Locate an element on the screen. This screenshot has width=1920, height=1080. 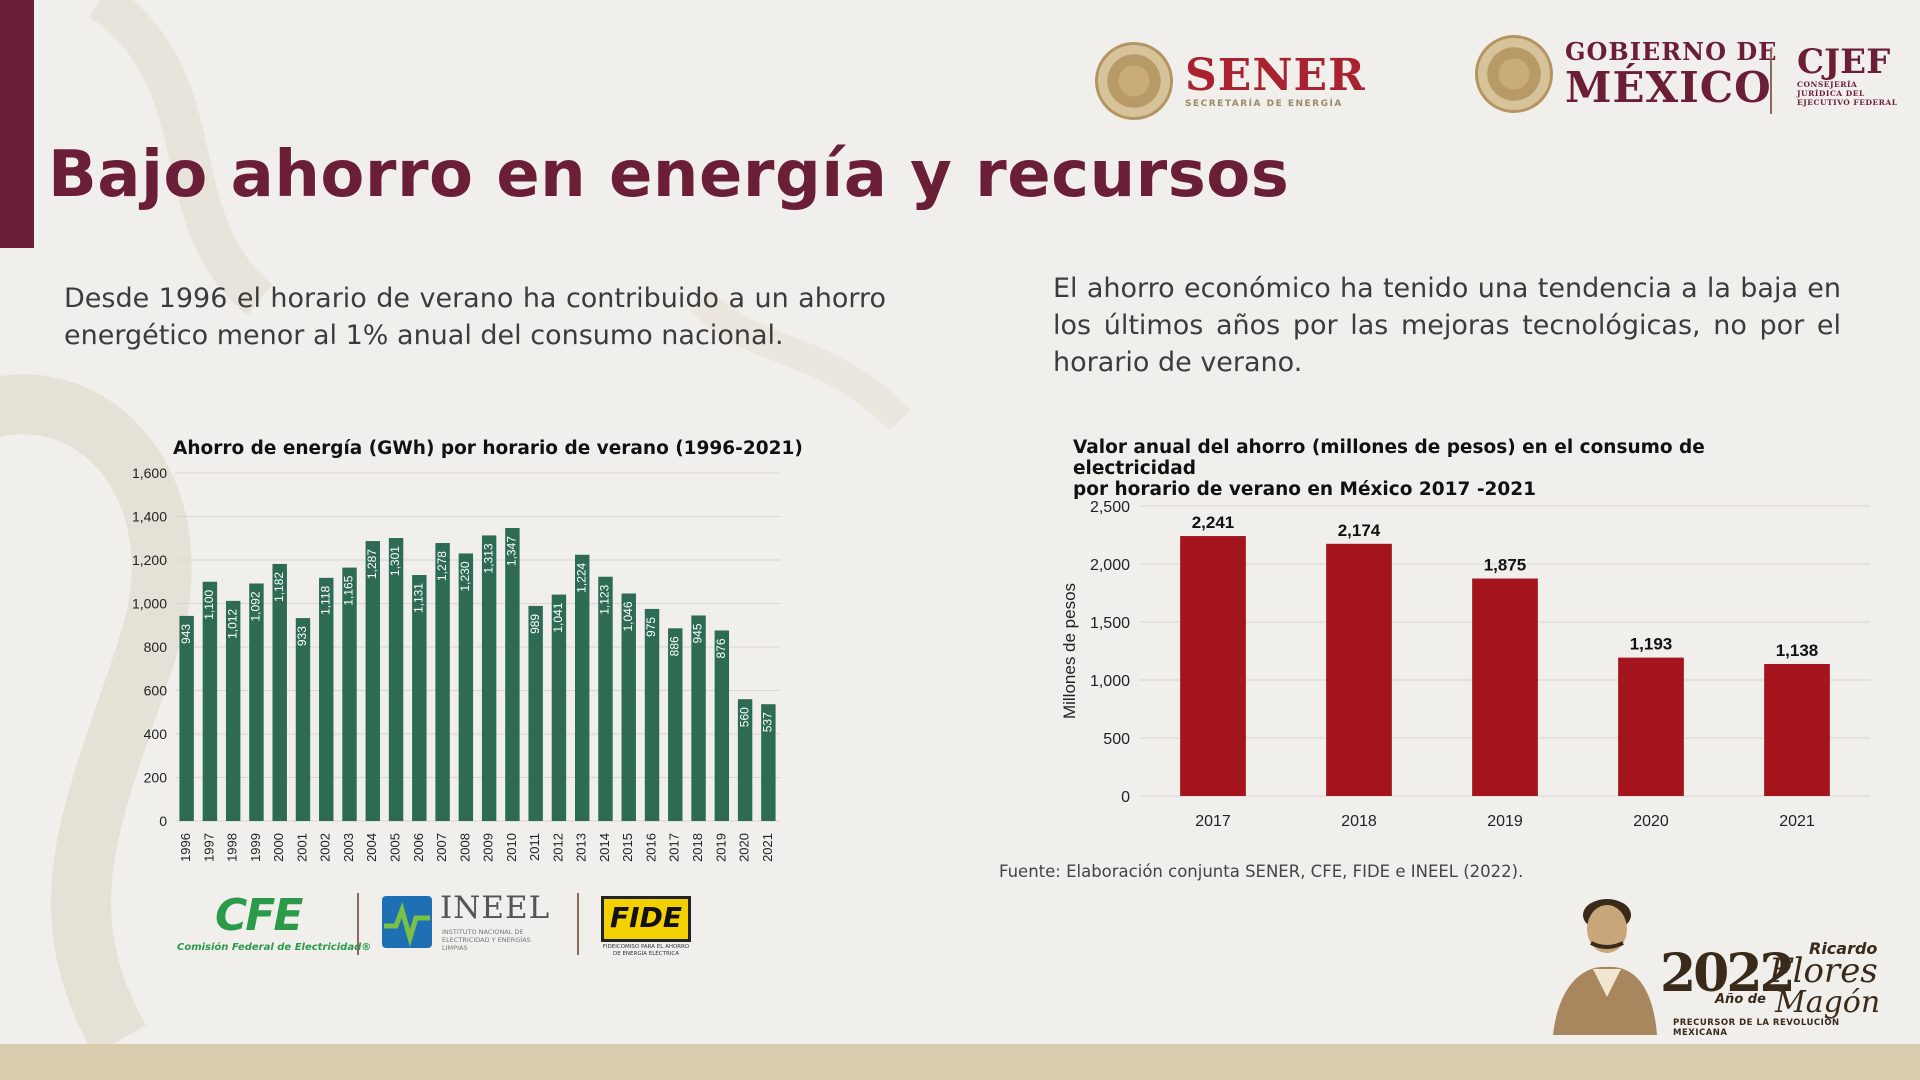
chart1-value-label: 1,224 is located at coordinates (581, 577).